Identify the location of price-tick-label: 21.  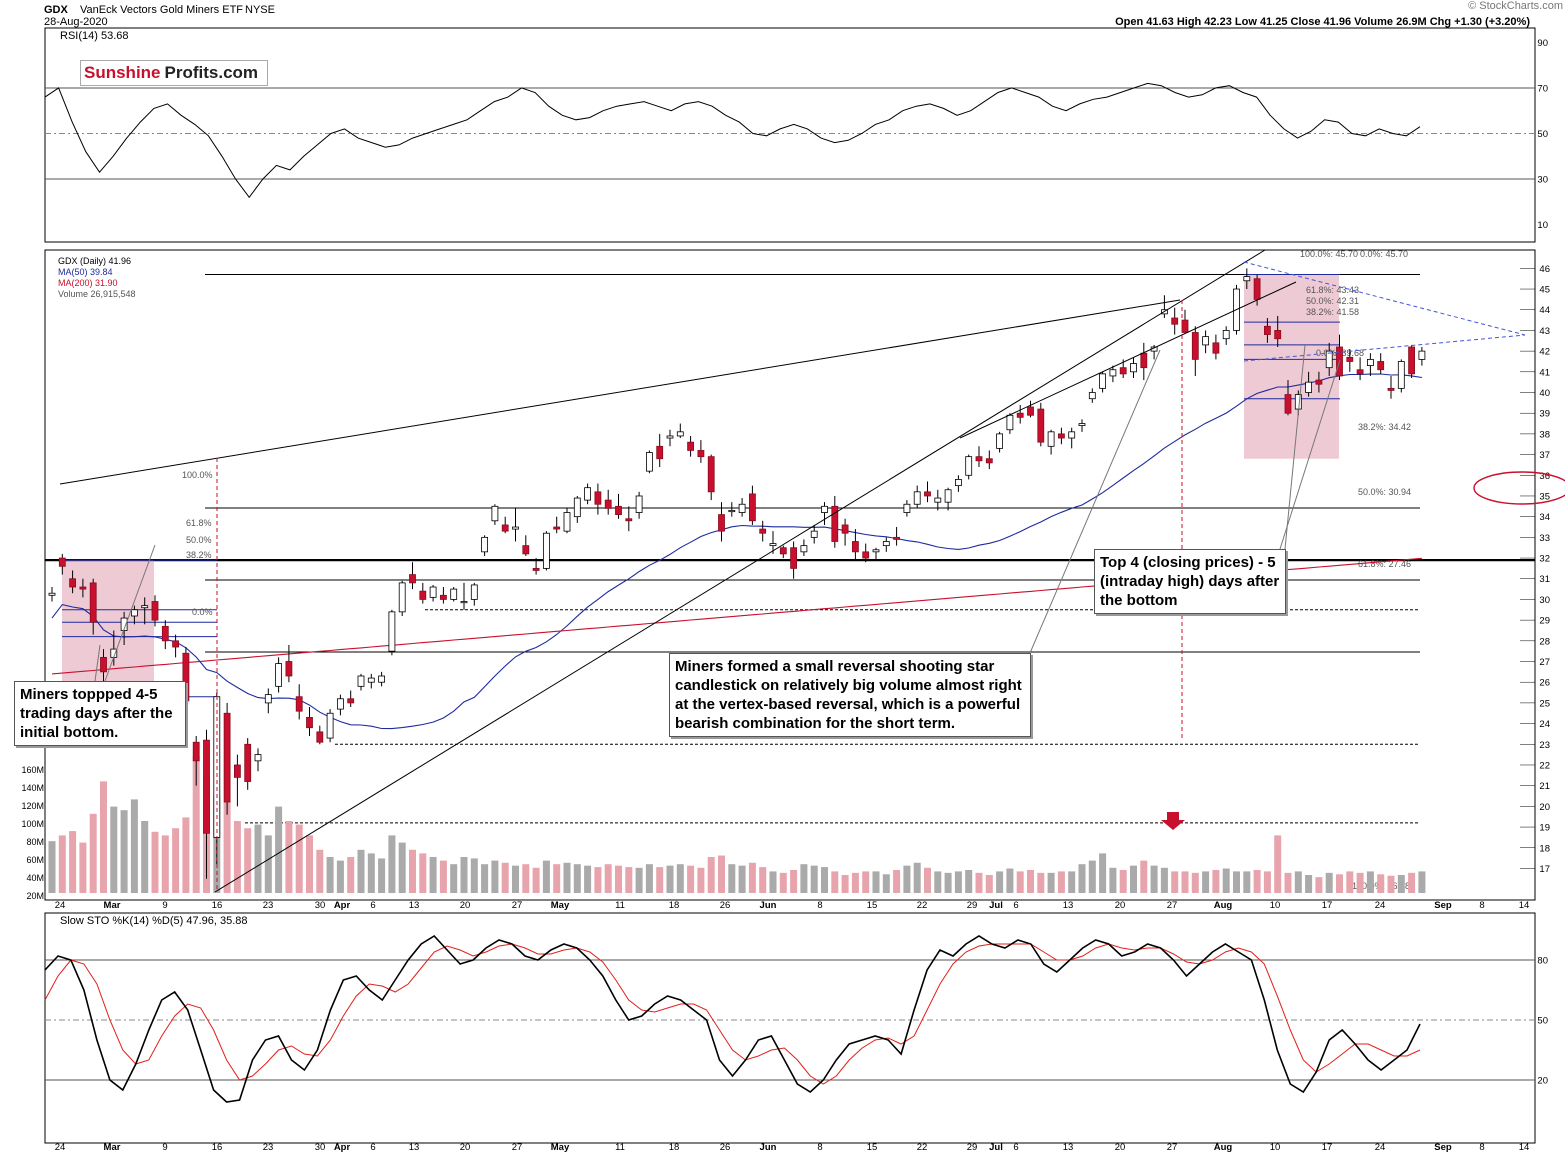
(1544, 786).